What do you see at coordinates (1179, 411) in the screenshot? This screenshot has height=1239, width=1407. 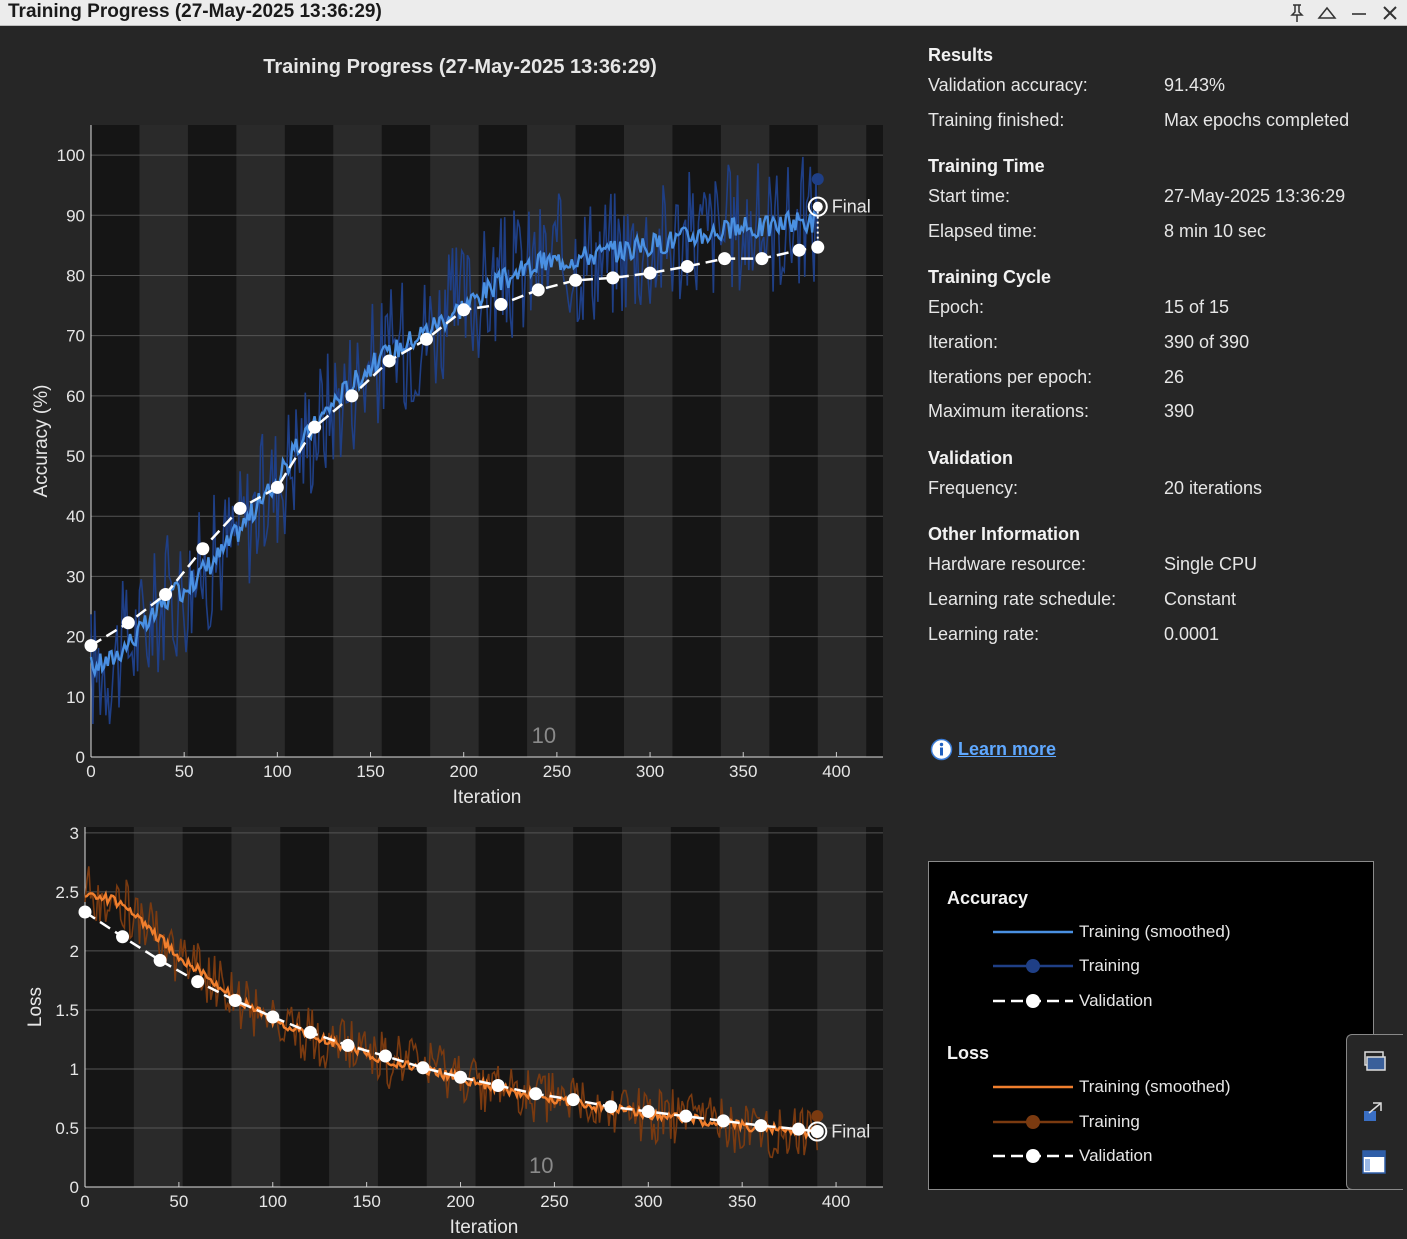 I see `info-value: 390` at bounding box center [1179, 411].